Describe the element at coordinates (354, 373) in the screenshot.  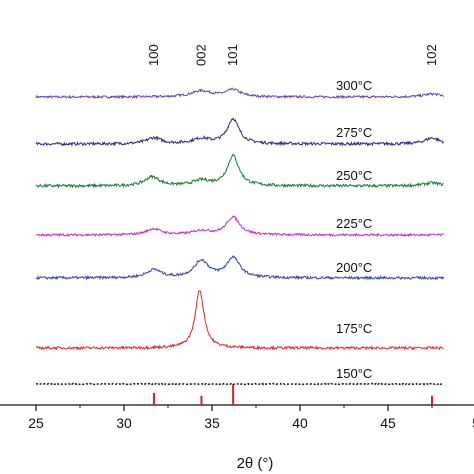
I see `series-label-6: 150°C` at that location.